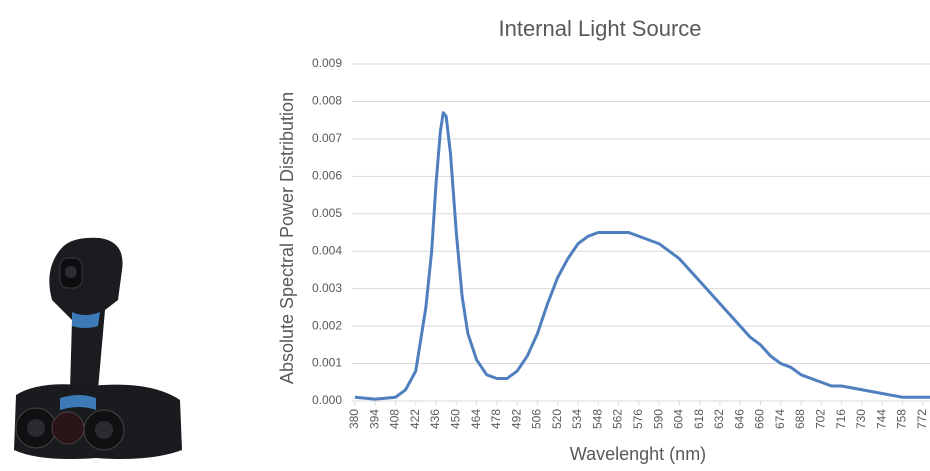 The image size is (930, 471). Describe the element at coordinates (537, 419) in the screenshot. I see `x-tick-label: 506` at that location.